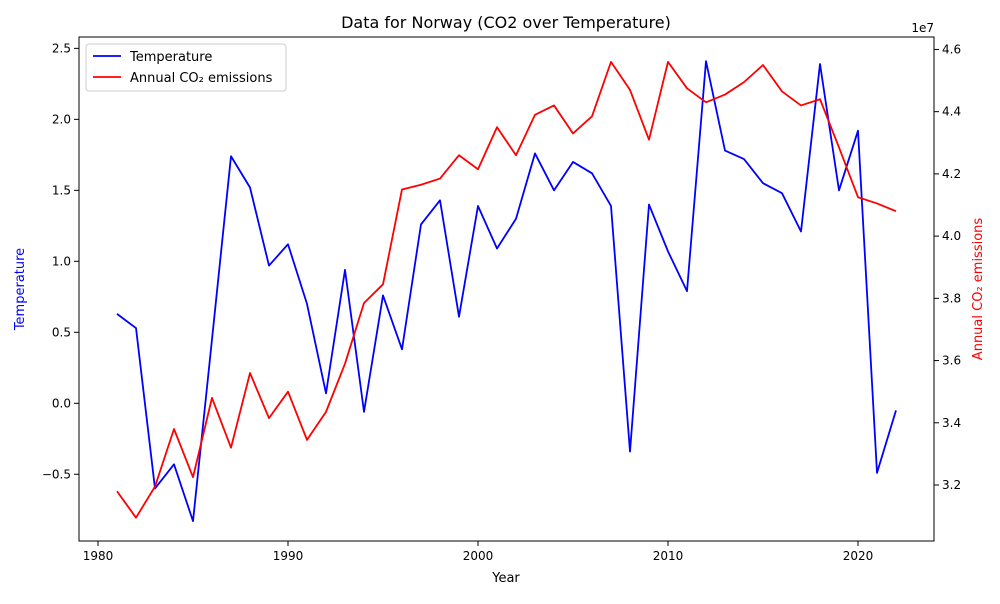 This screenshot has width=1000, height=604. Describe the element at coordinates (922, 28) in the screenshot. I see `y-axis-right-offset-label: 1e7` at that location.